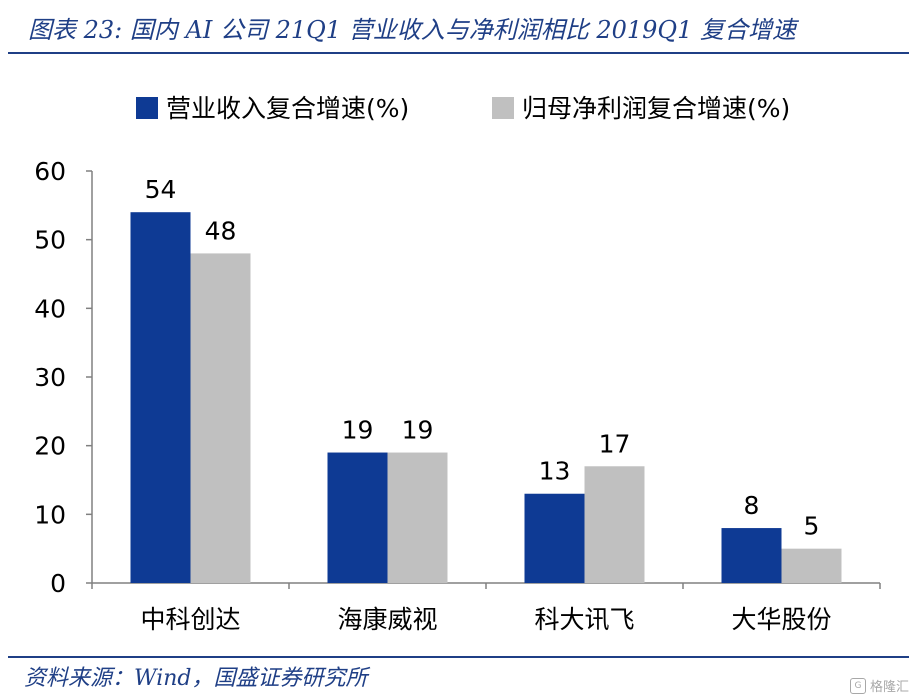 This screenshot has width=917, height=699. I want to click on watermark: G 格隆汇, so click(879, 685).